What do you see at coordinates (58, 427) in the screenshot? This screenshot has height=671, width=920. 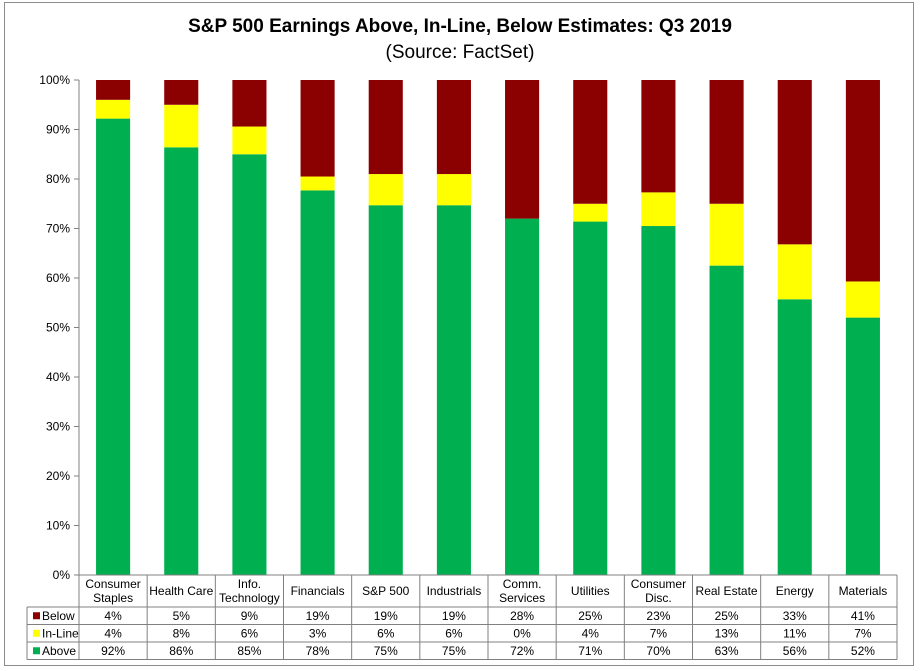 I see `y-tick-label: 30%` at bounding box center [58, 427].